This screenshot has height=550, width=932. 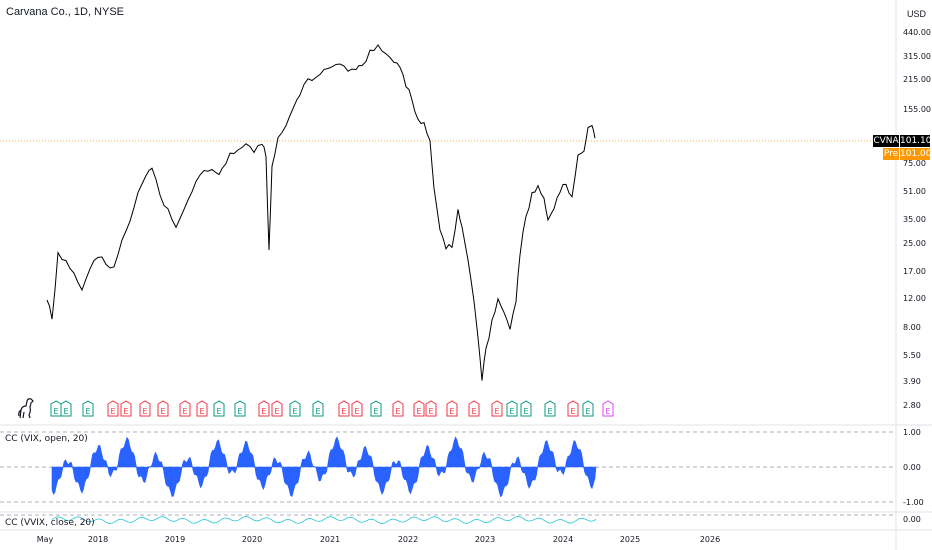 I want to click on price-tick-label: 12.00, so click(x=914, y=298).